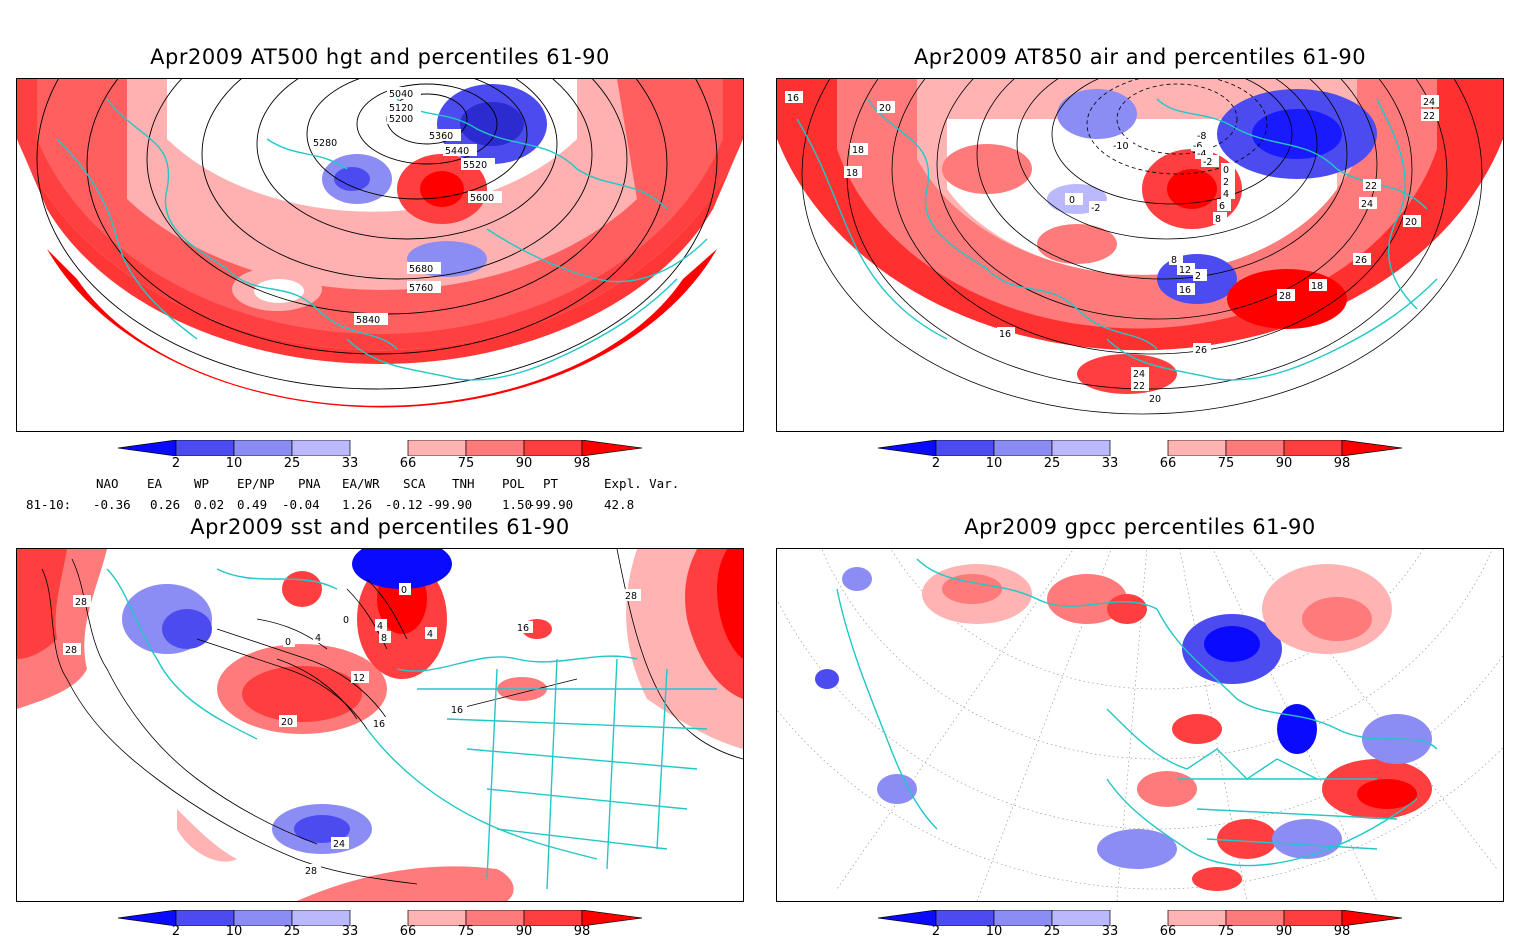  What do you see at coordinates (380, 57) in the screenshot?
I see `panel-title-hgt500: Apr2009 AT500 hgt and percentiles 61-90` at bounding box center [380, 57].